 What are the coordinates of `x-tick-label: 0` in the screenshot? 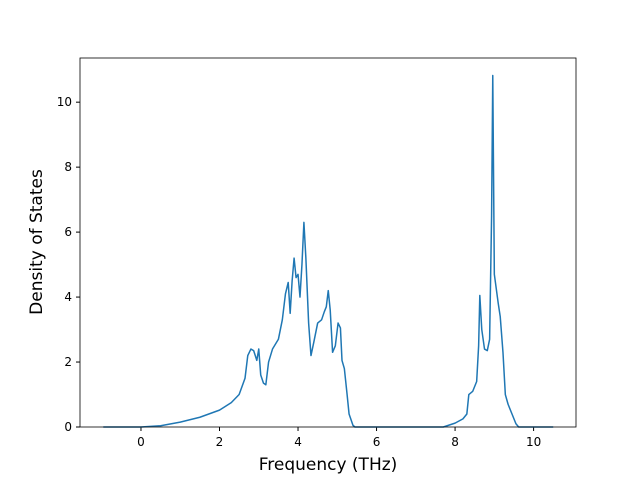 It's located at (141, 442).